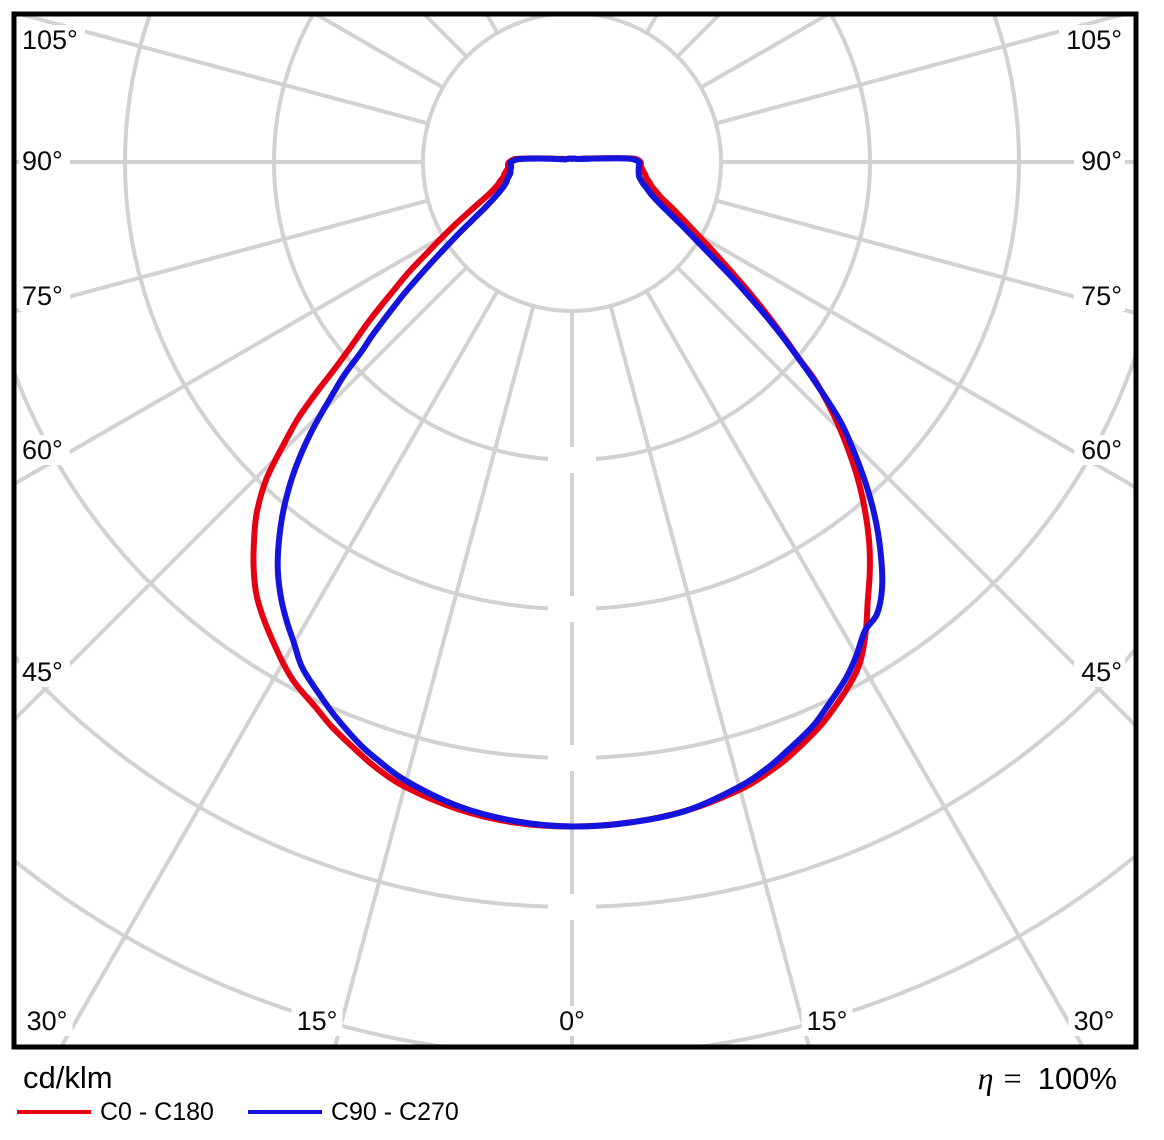  I want to click on angle-label: 0°, so click(572, 1021).